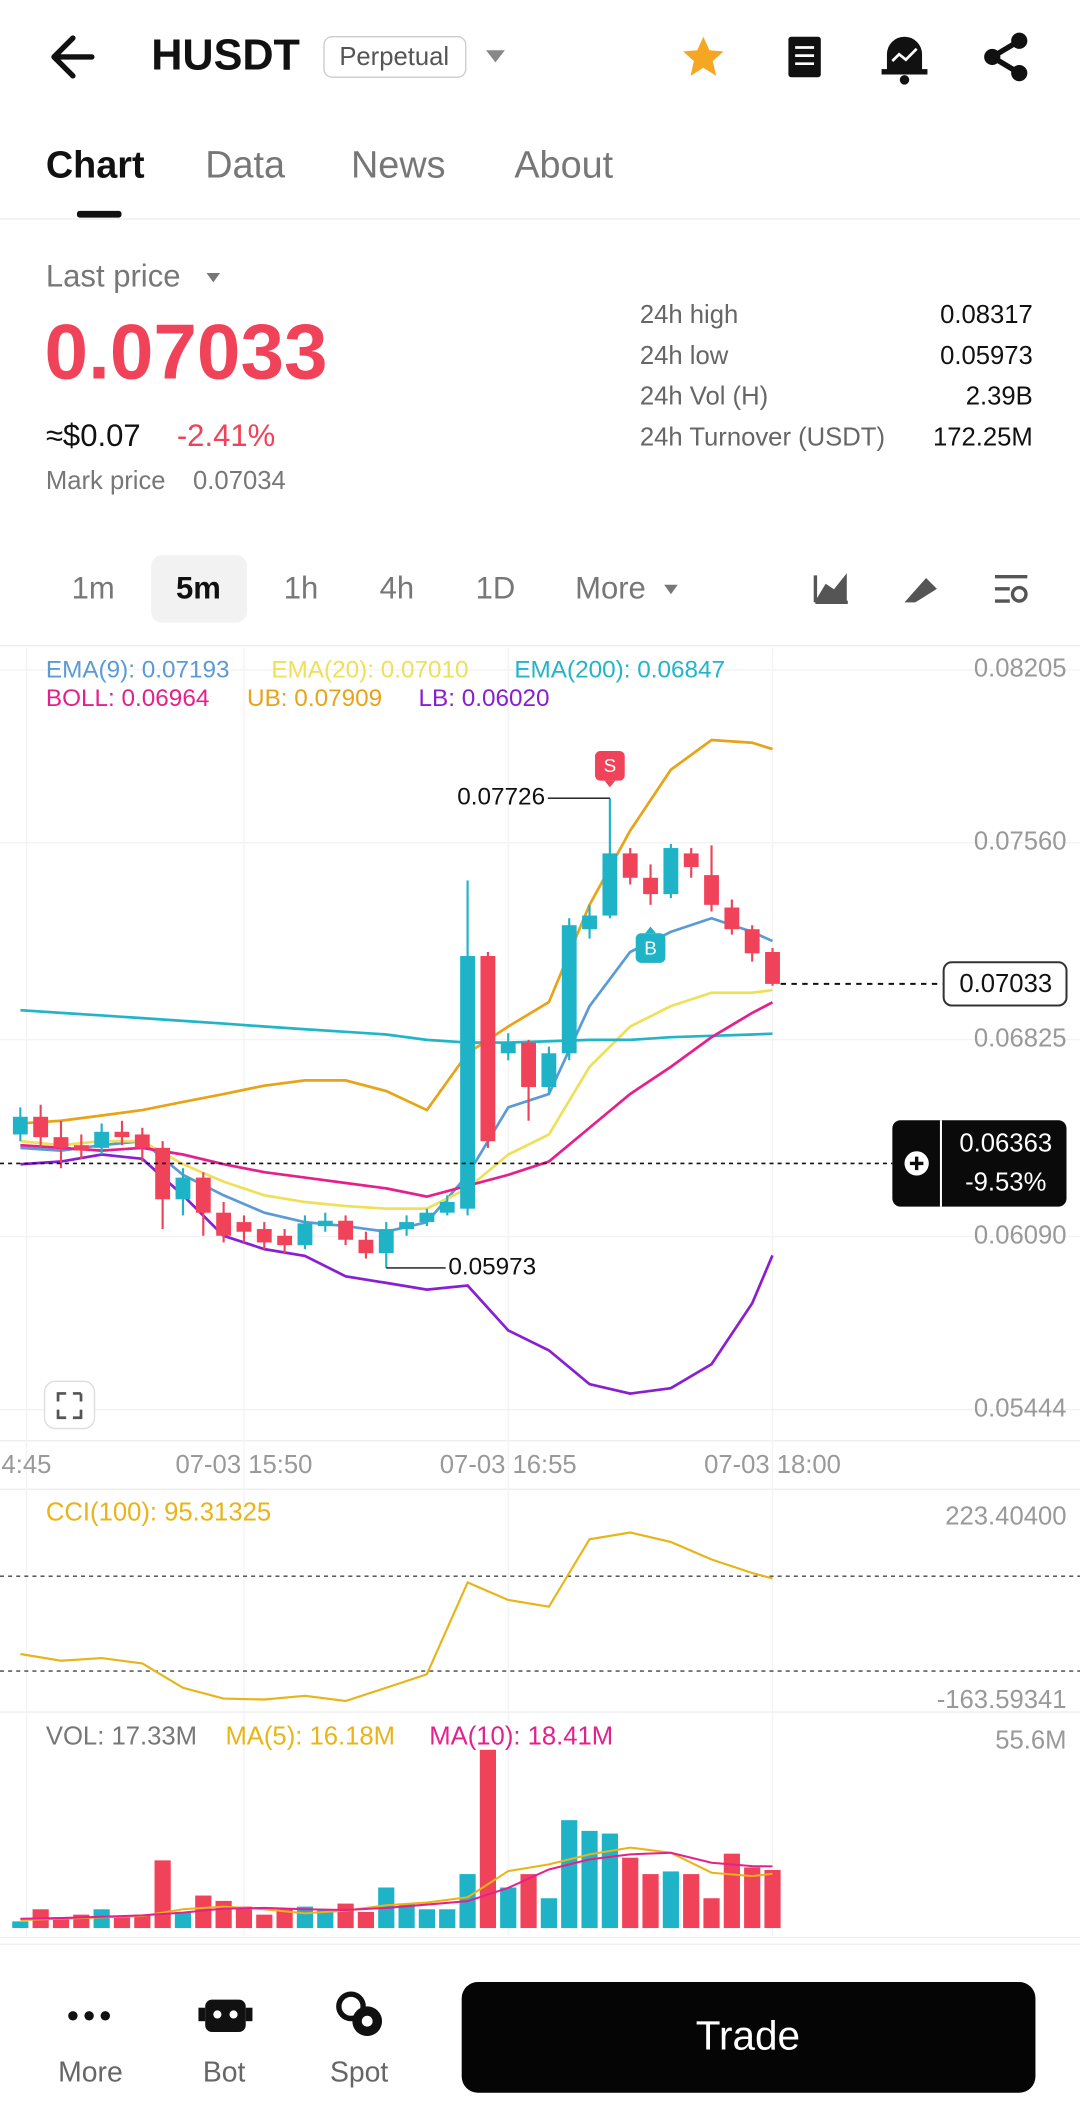 The height and width of the screenshot is (2120, 1080). I want to click on last-price-value: 0.07033, so click(1005, 984).